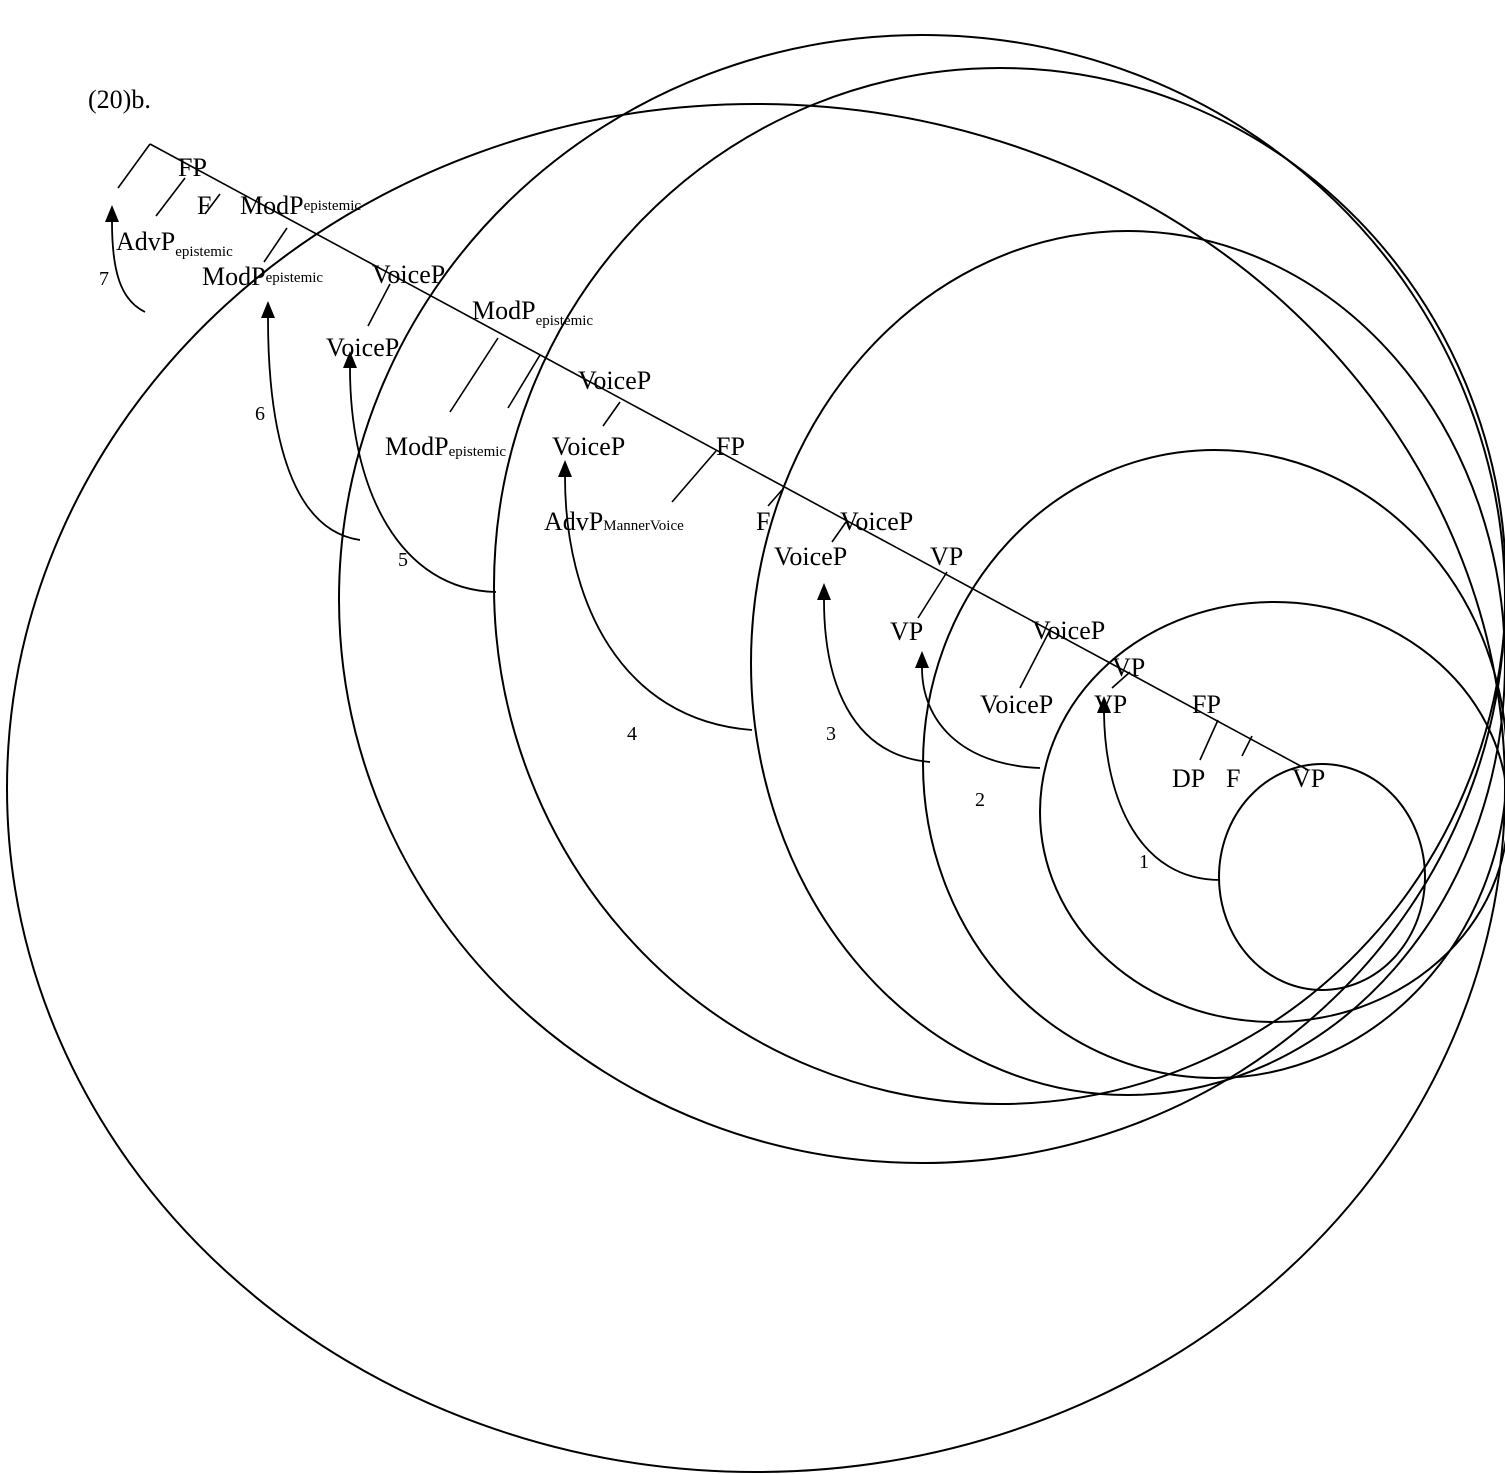 This screenshot has width=1505, height=1474. What do you see at coordinates (980, 800) in the screenshot?
I see `movement-number-2: 2` at bounding box center [980, 800].